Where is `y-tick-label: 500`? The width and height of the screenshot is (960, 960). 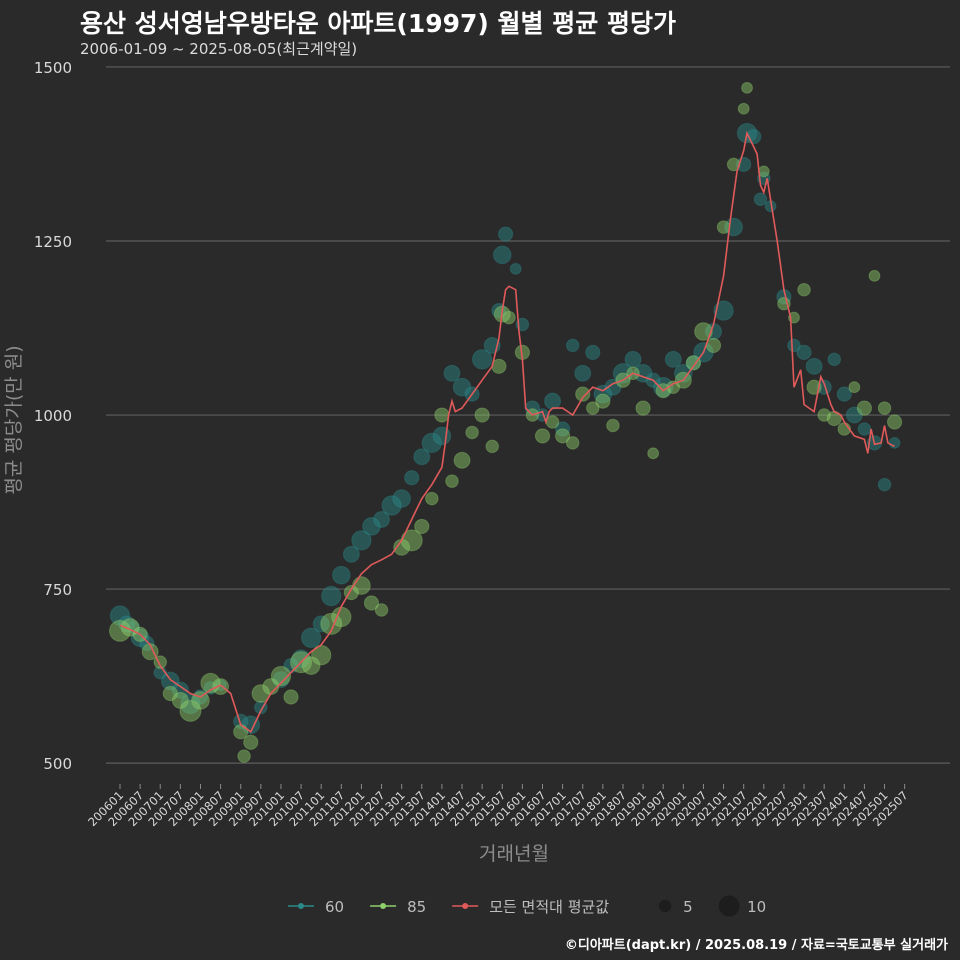 y-tick-label: 500 is located at coordinates (57, 764).